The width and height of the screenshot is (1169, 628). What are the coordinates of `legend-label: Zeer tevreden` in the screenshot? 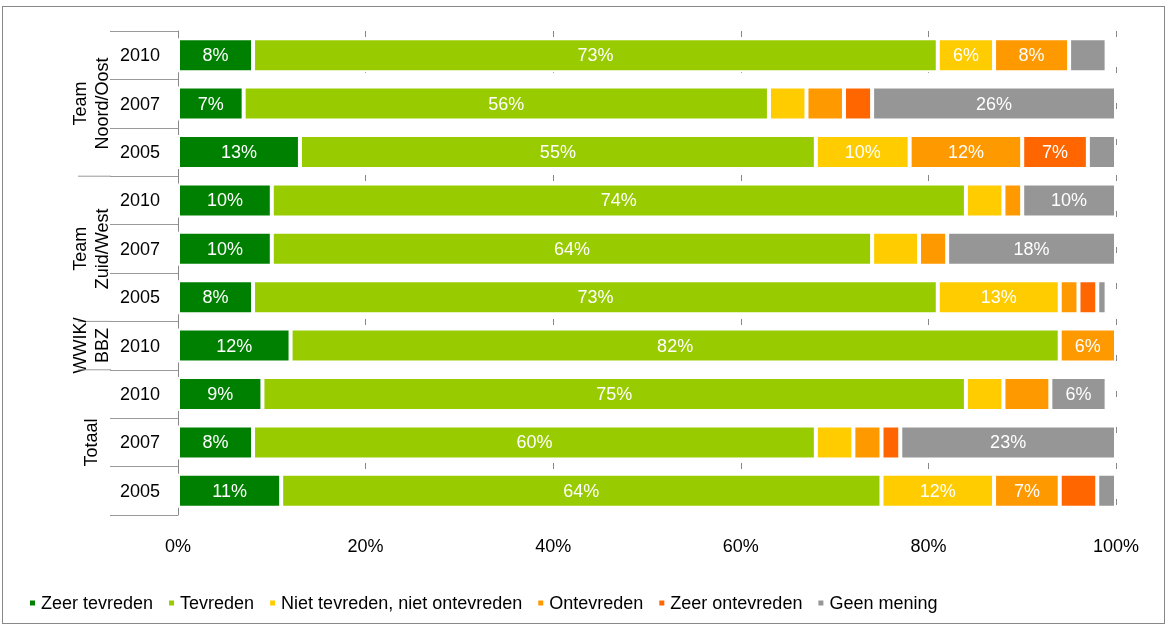 It's located at (97, 603).